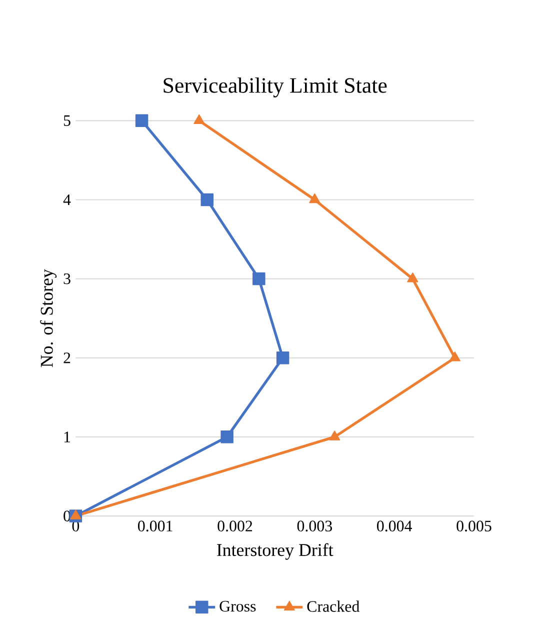 Image resolution: width=546 pixels, height=619 pixels. What do you see at coordinates (67, 120) in the screenshot?
I see `y-tick-label: 5` at bounding box center [67, 120].